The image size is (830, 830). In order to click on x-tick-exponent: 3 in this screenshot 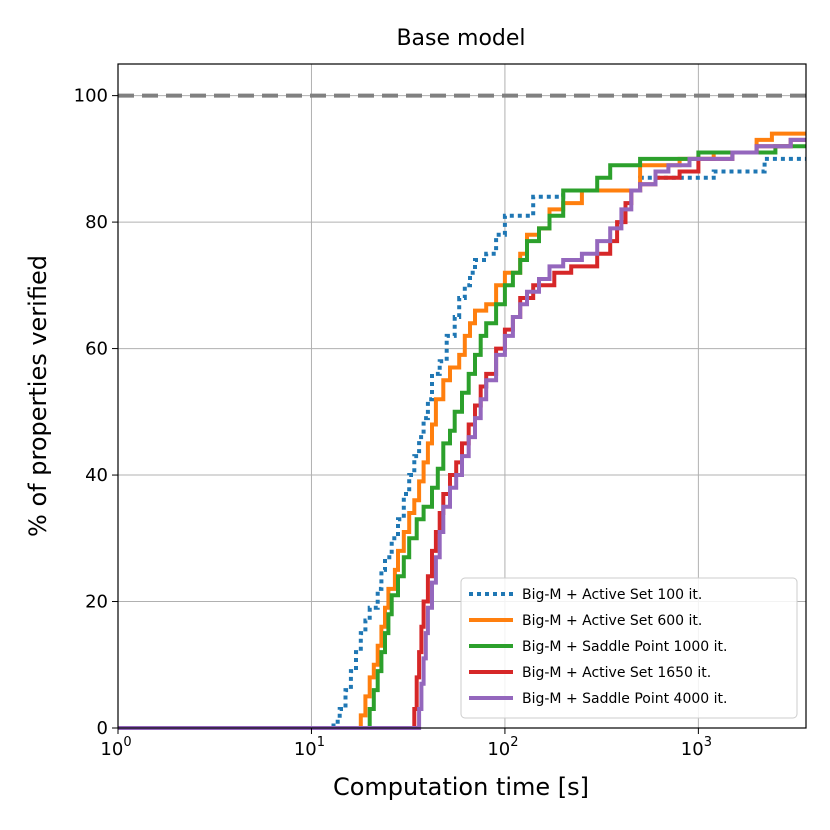, I will do `click(708, 742)`.